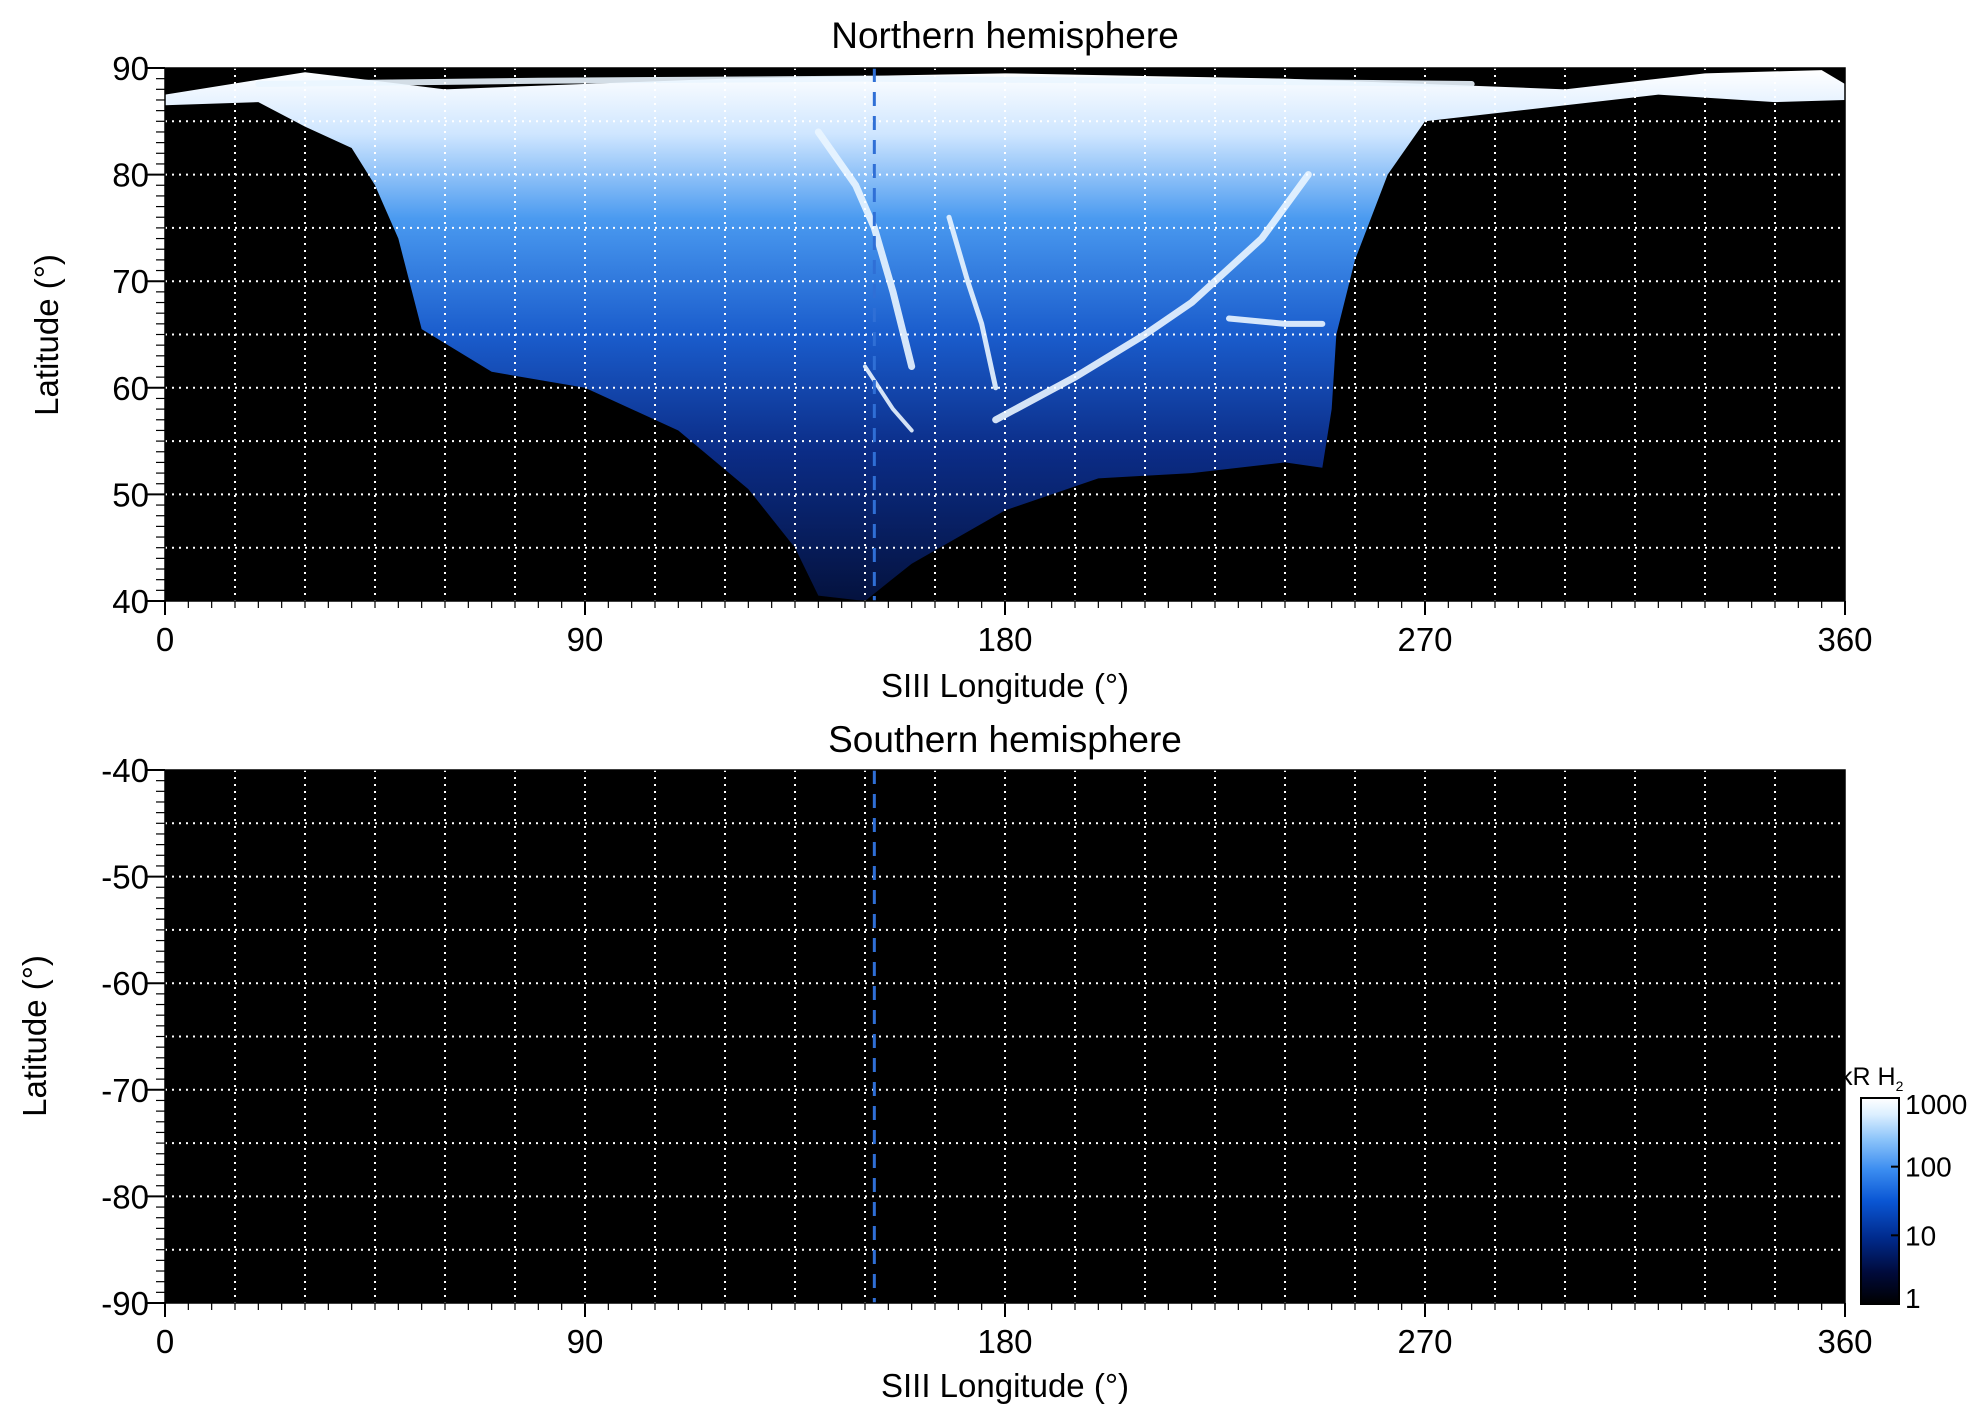  What do you see at coordinates (130, 601) in the screenshot?
I see `y-tick-label: 40` at bounding box center [130, 601].